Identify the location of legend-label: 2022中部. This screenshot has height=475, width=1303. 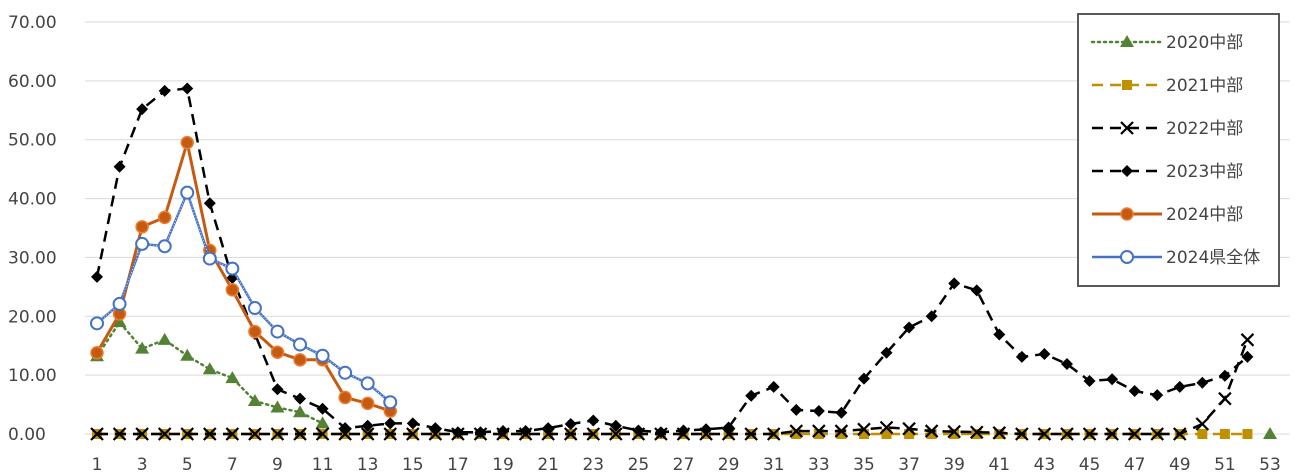
(1204, 129).